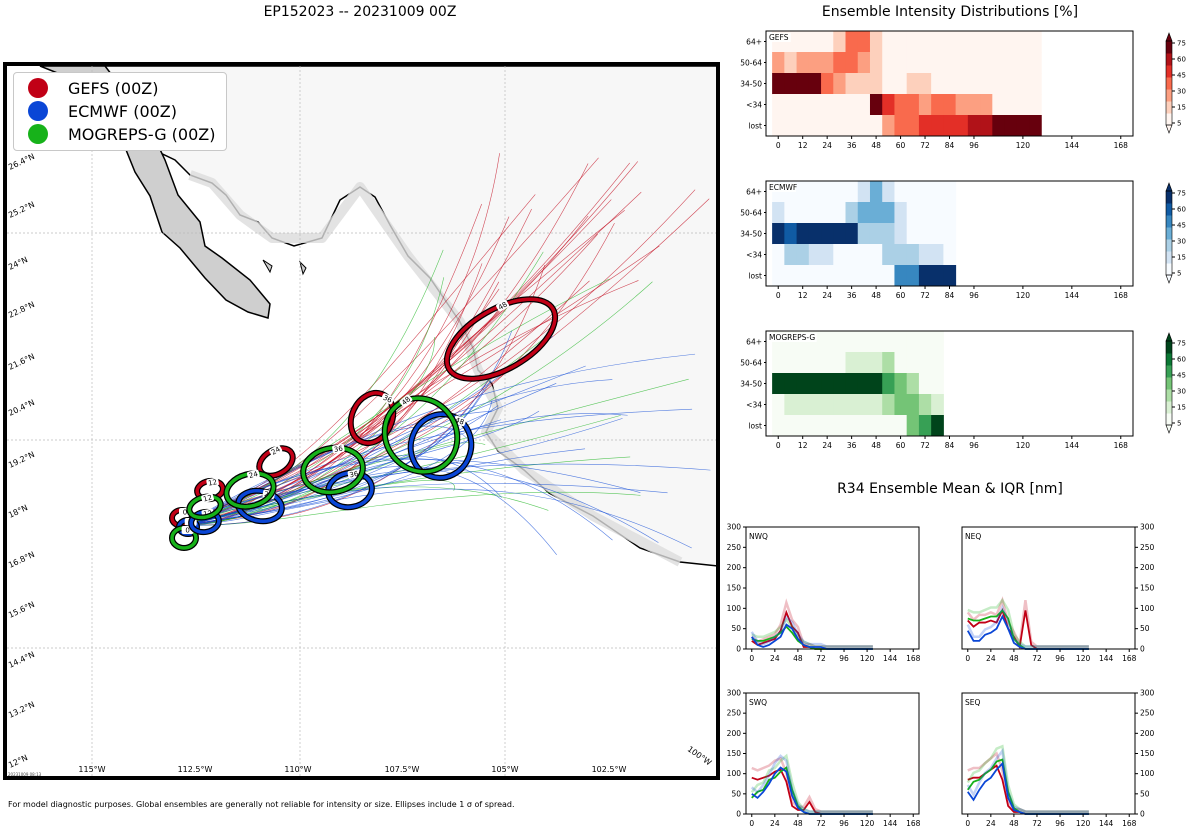 This screenshot has height=840, width=1200. I want to click on ellipse-label: 24, so click(253, 475).